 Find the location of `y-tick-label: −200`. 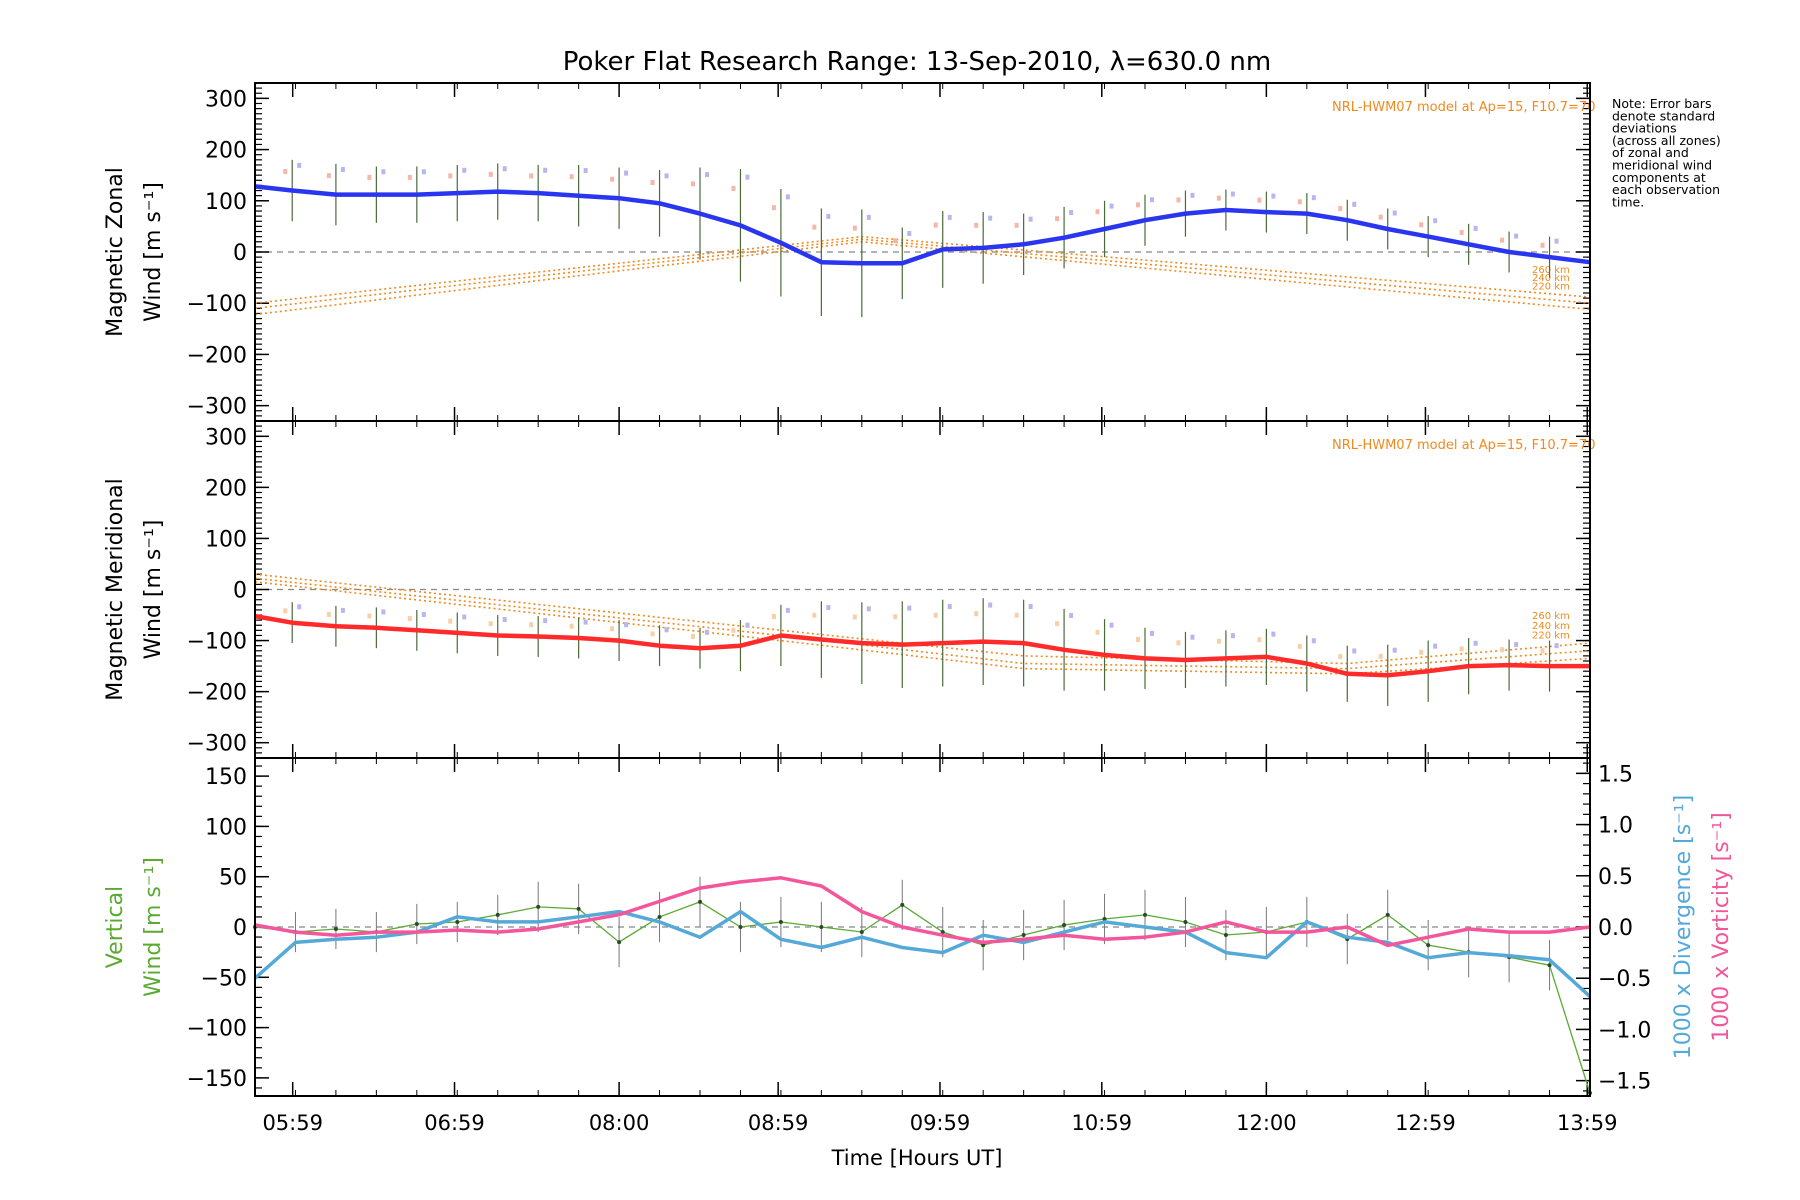

y-tick-label: −200 is located at coordinates (217, 693).